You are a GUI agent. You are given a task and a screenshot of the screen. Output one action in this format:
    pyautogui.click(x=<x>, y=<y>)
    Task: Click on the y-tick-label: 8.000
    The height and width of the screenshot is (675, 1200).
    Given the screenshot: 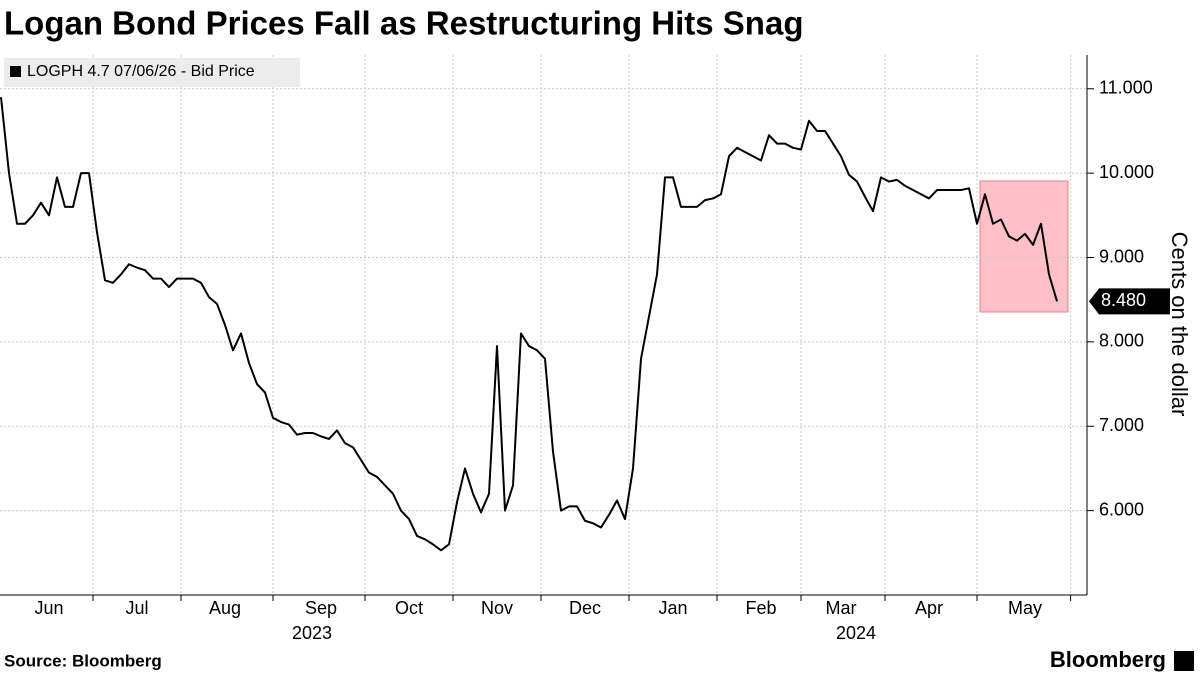 What is the action you would take?
    pyautogui.click(x=1121, y=341)
    